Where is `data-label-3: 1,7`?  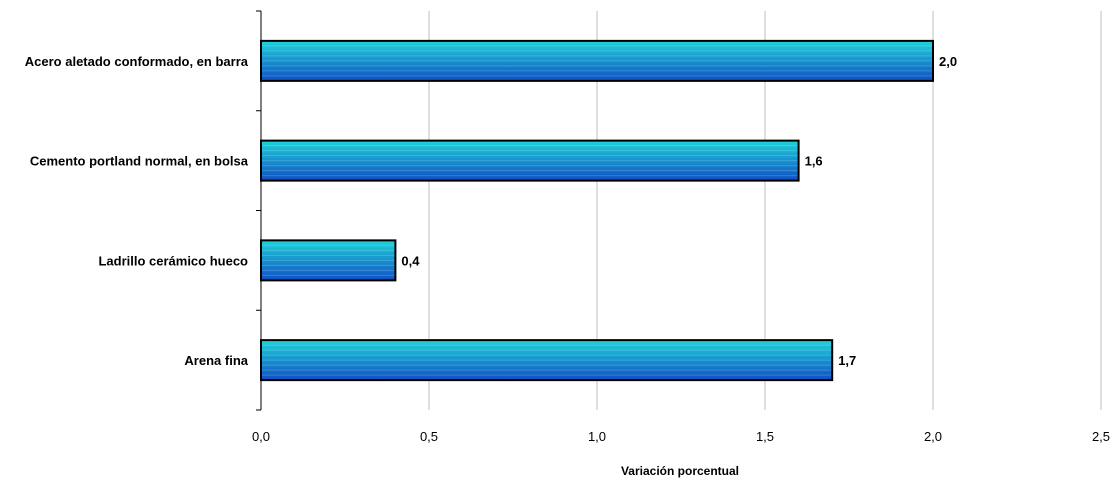 data-label-3: 1,7 is located at coordinates (847, 360).